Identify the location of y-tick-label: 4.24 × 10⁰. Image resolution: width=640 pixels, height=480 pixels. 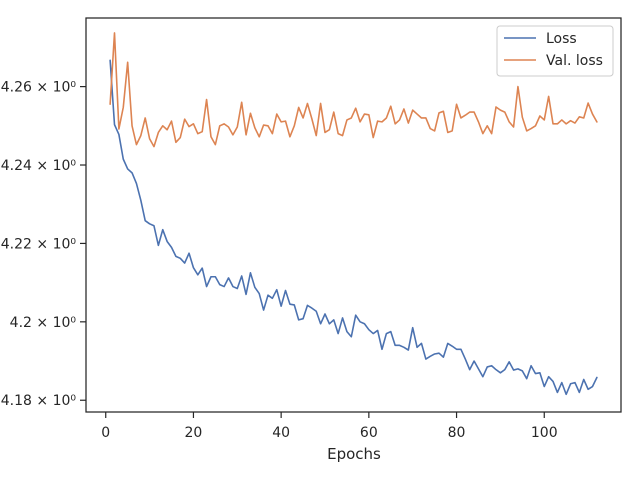
(39, 166).